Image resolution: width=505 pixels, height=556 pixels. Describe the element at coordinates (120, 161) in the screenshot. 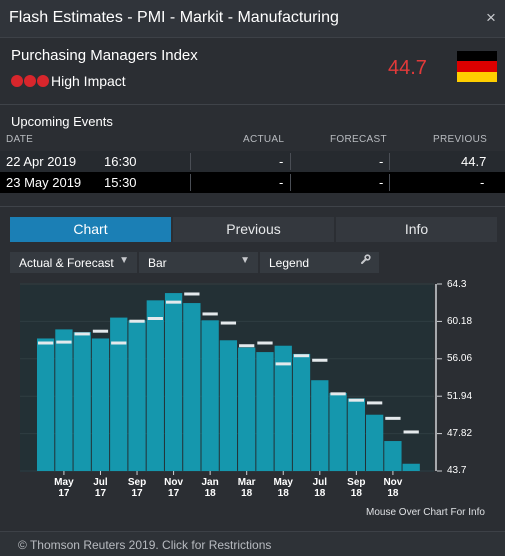

I see `event-time: 16:30` at that location.